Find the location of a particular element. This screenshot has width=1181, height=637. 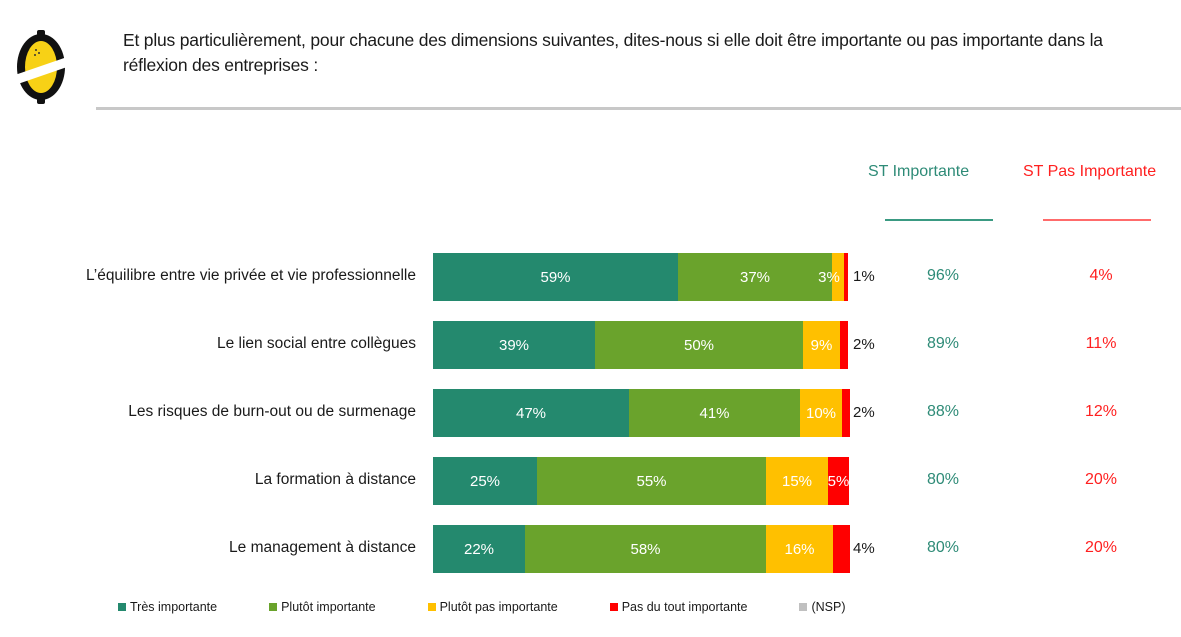

data-label: 10% is located at coordinates (821, 413).